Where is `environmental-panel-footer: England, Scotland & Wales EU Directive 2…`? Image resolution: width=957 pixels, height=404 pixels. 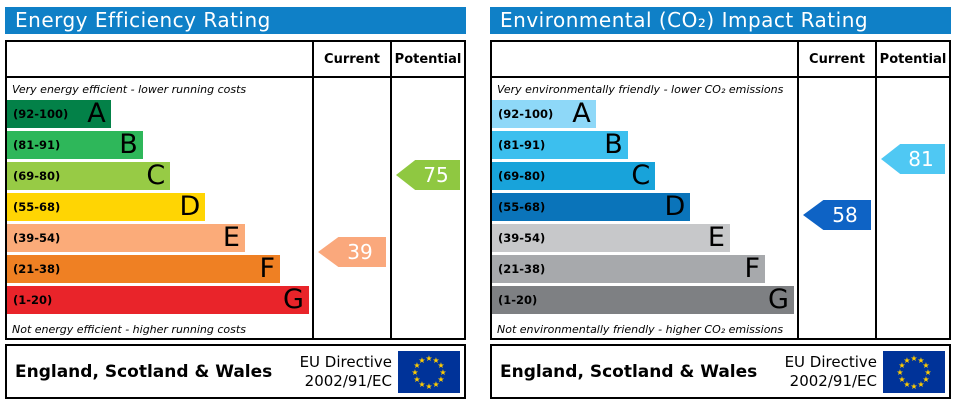
environmental-panel-footer: England, Scotland & Wales EU Directive 2… is located at coordinates (720, 371).